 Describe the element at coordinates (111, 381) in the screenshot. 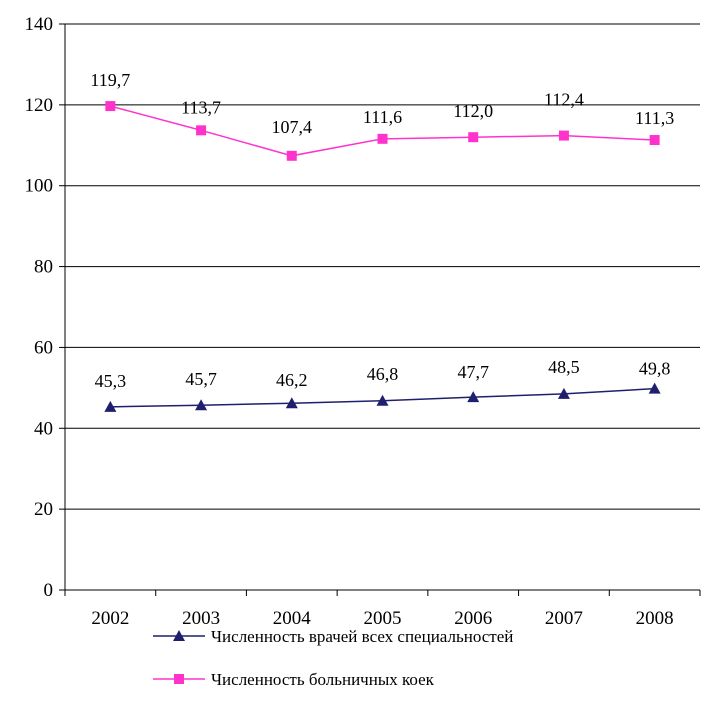

I see `data-label: 45,3` at that location.